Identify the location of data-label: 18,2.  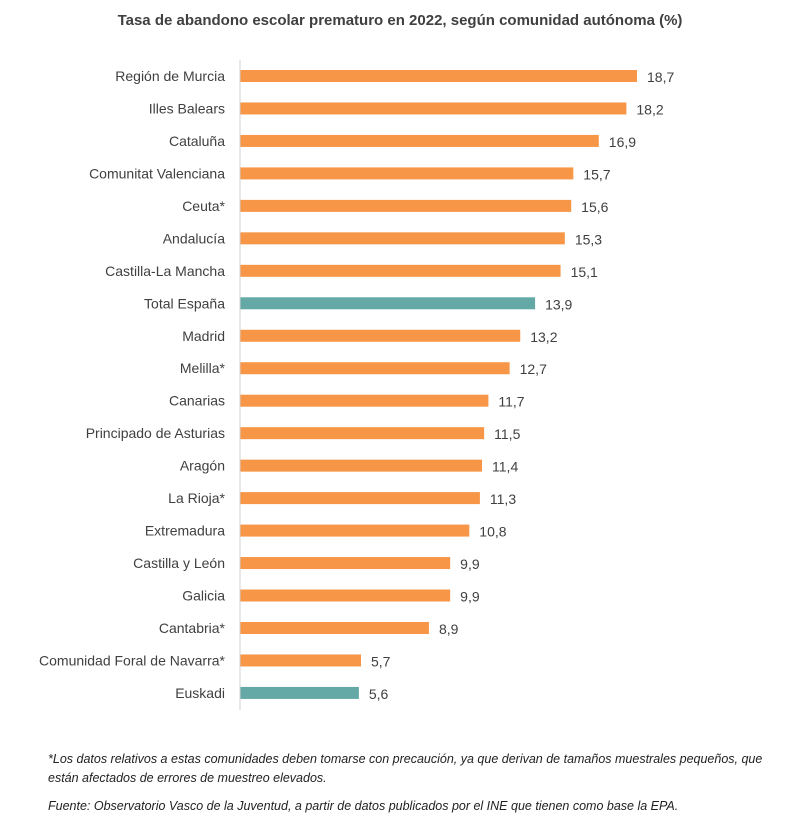
(649, 109).